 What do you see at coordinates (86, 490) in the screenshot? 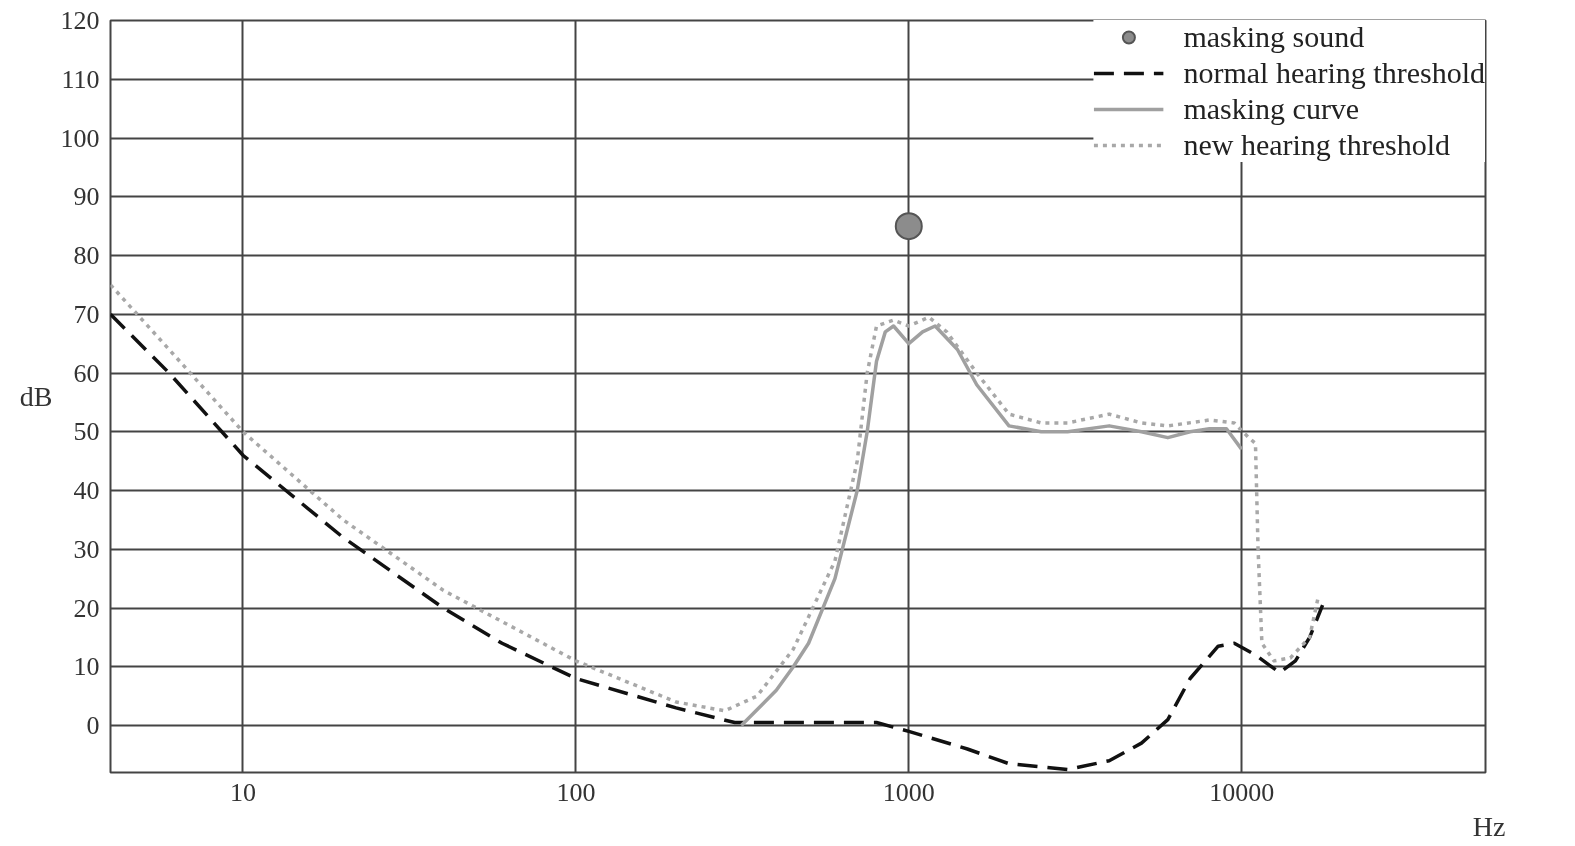
I see `y-tick-label: 40` at bounding box center [86, 490].